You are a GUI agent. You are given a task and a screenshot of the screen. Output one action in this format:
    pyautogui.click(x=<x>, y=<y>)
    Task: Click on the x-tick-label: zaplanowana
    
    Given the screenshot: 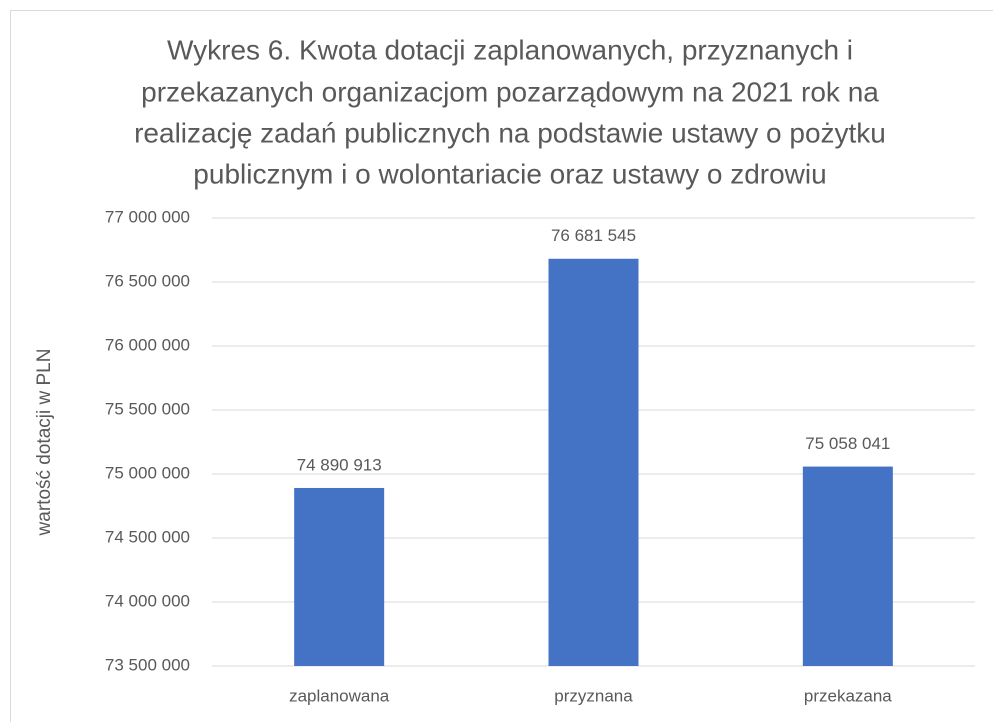 What is the action you would take?
    pyautogui.click(x=339, y=695)
    